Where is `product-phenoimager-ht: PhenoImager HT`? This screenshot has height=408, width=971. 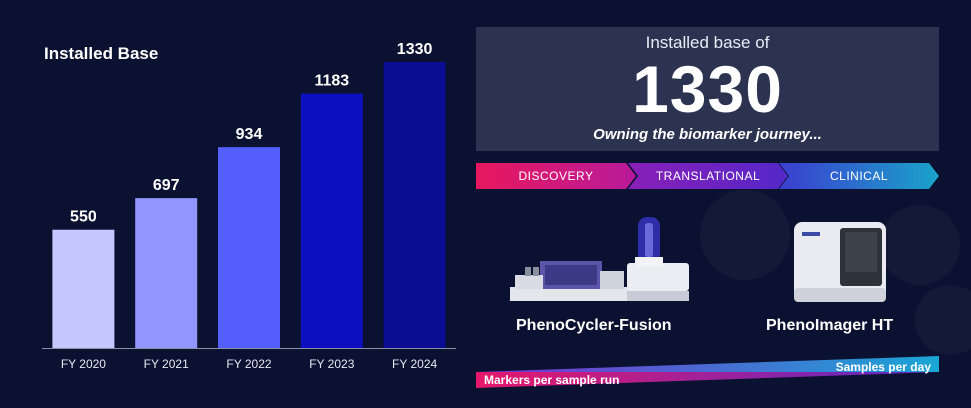 product-phenoimager-ht: PhenoImager HT is located at coordinates (830, 325).